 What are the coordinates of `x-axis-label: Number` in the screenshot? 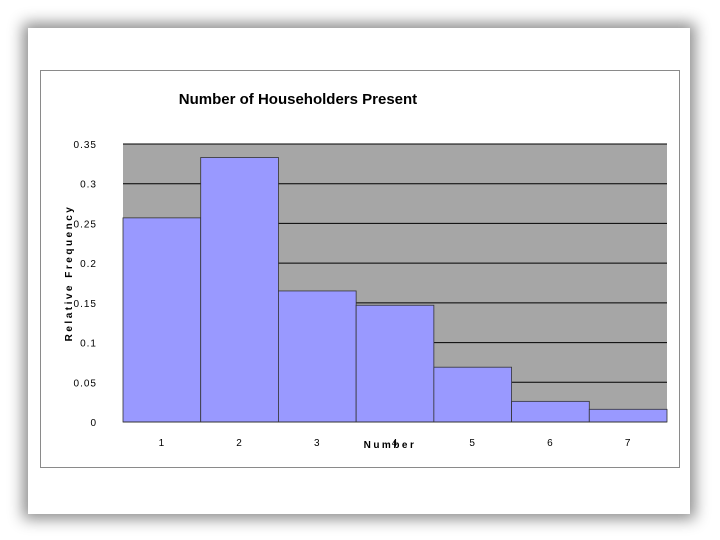 It's located at (390, 445).